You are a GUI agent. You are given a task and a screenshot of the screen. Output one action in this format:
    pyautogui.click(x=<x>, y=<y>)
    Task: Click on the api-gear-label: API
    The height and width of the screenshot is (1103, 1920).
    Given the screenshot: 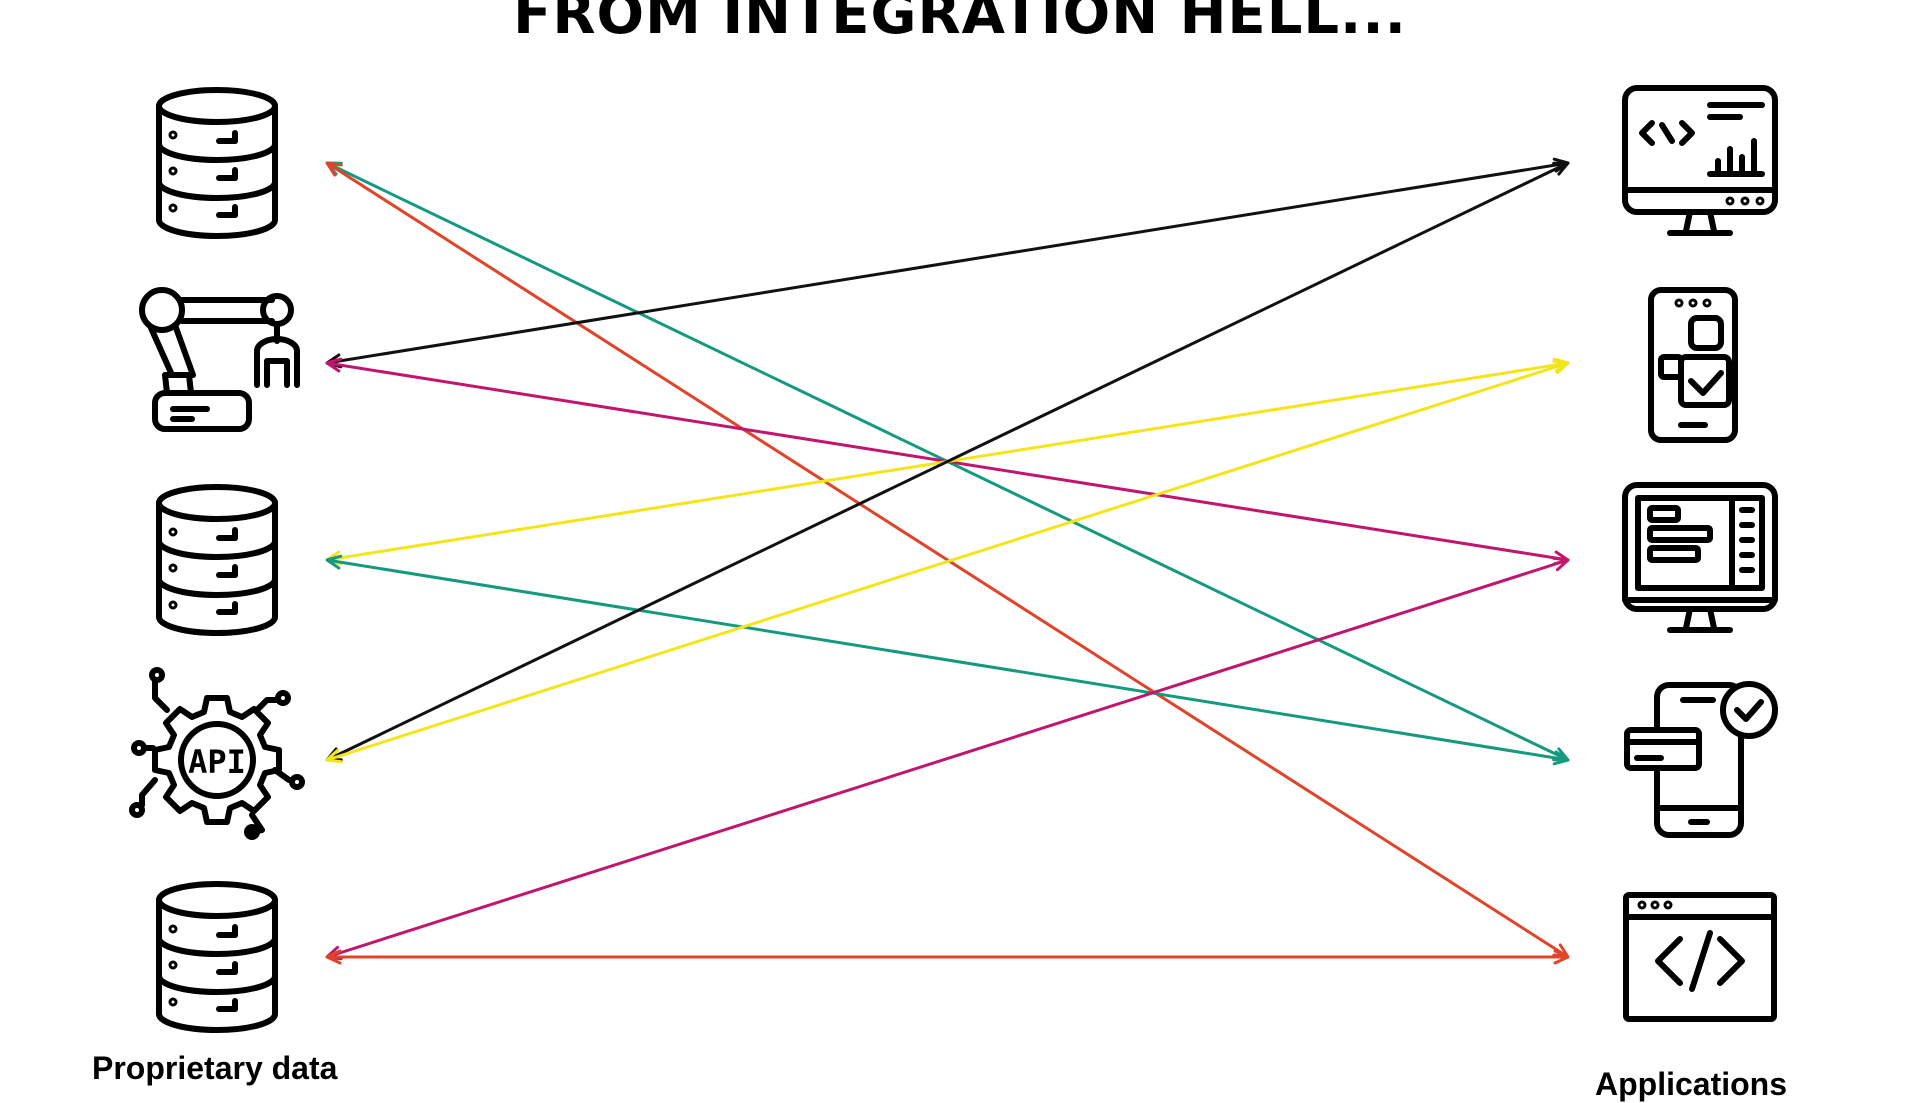 What is the action you would take?
    pyautogui.click(x=217, y=762)
    